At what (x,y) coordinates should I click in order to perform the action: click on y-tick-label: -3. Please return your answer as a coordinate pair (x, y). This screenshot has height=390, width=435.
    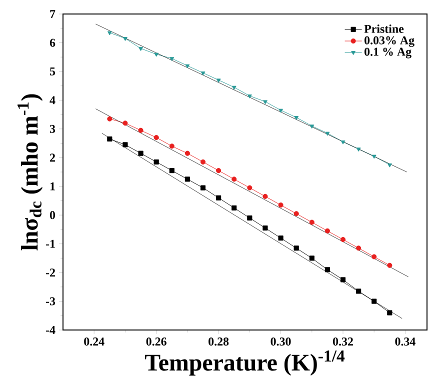
    Looking at the image, I should click on (51, 301).